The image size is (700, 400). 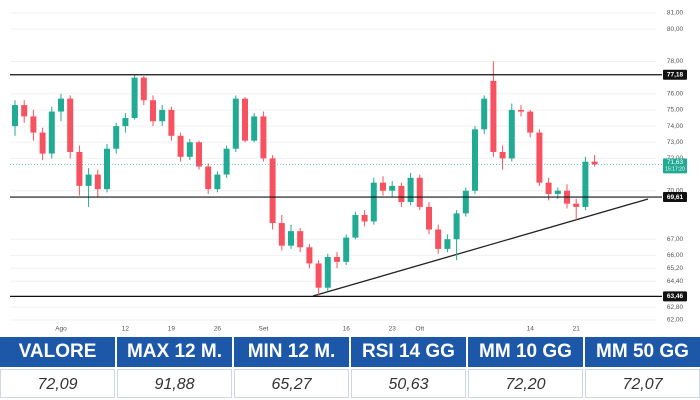 What do you see at coordinates (675, 126) in the screenshot?
I see `y-tick-label: 74,00` at bounding box center [675, 126].